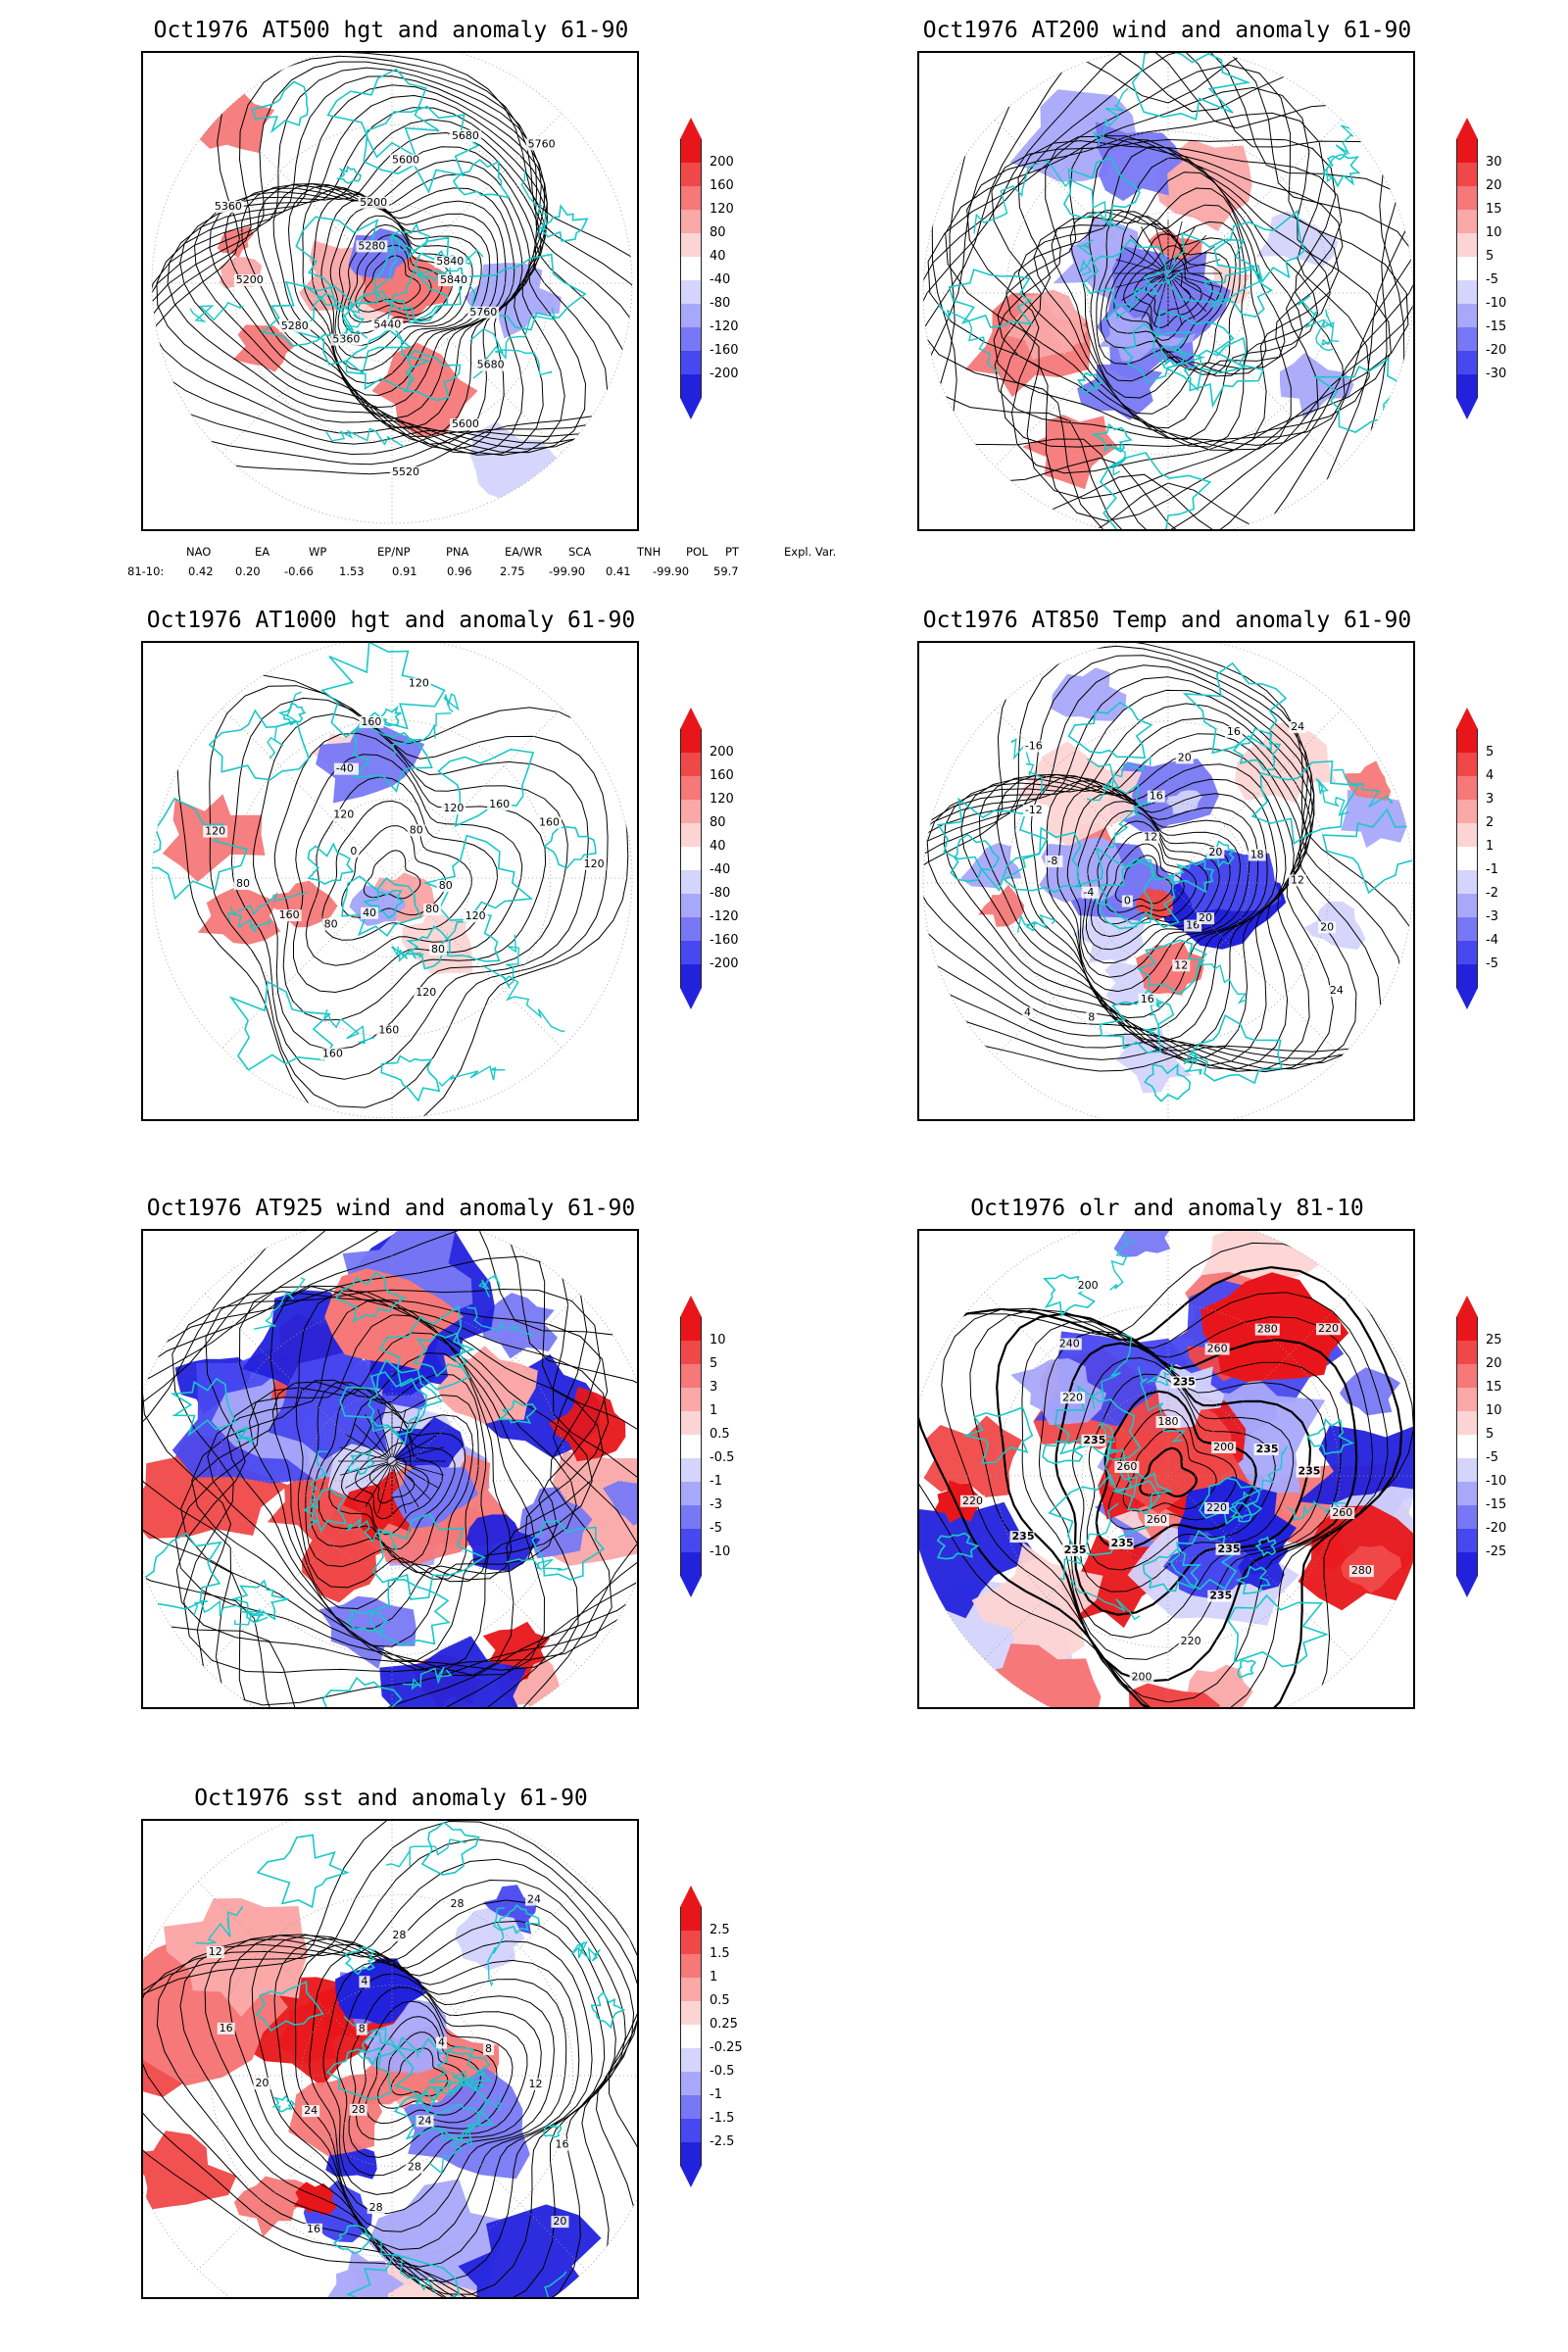 This screenshot has height=2352, width=1568. What do you see at coordinates (718, 1340) in the screenshot?
I see `colorbar-label: 10` at bounding box center [718, 1340].